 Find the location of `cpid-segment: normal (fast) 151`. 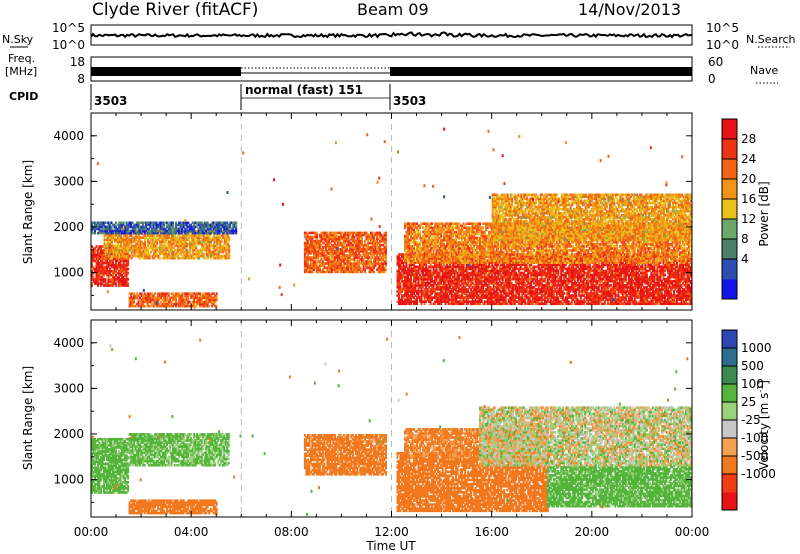

cpid-segment: normal (fast) 151 is located at coordinates (304, 90).